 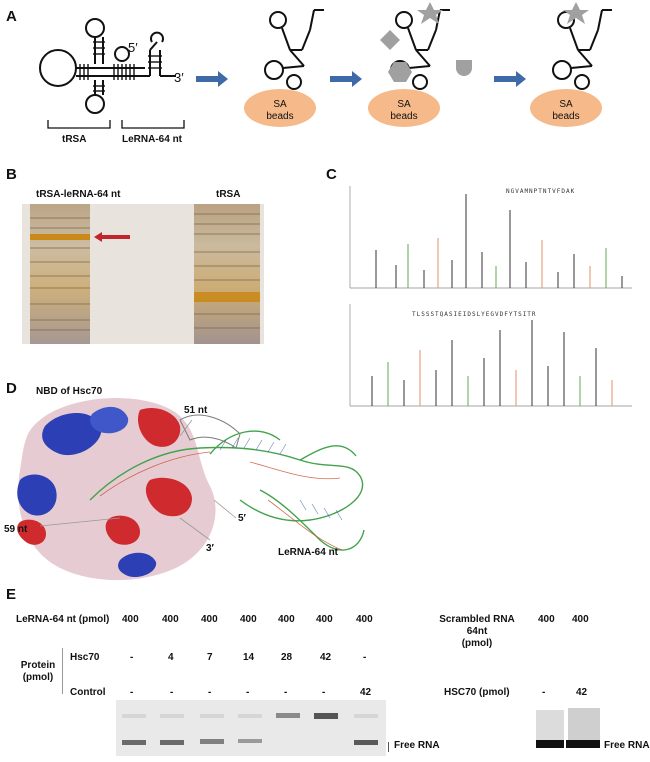 What do you see at coordinates (248, 619) in the screenshot?
I see `lerna-val-4: 400` at bounding box center [248, 619].